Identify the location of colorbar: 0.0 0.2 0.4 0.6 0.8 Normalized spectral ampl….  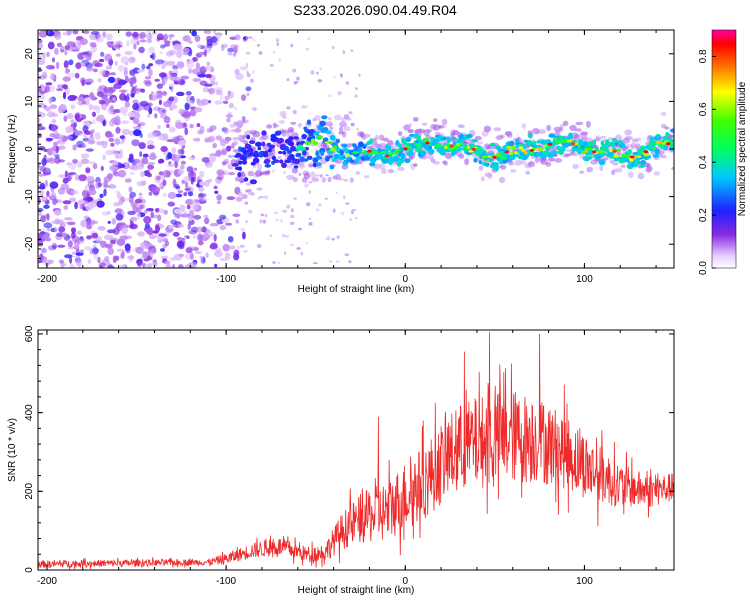
(723, 152).